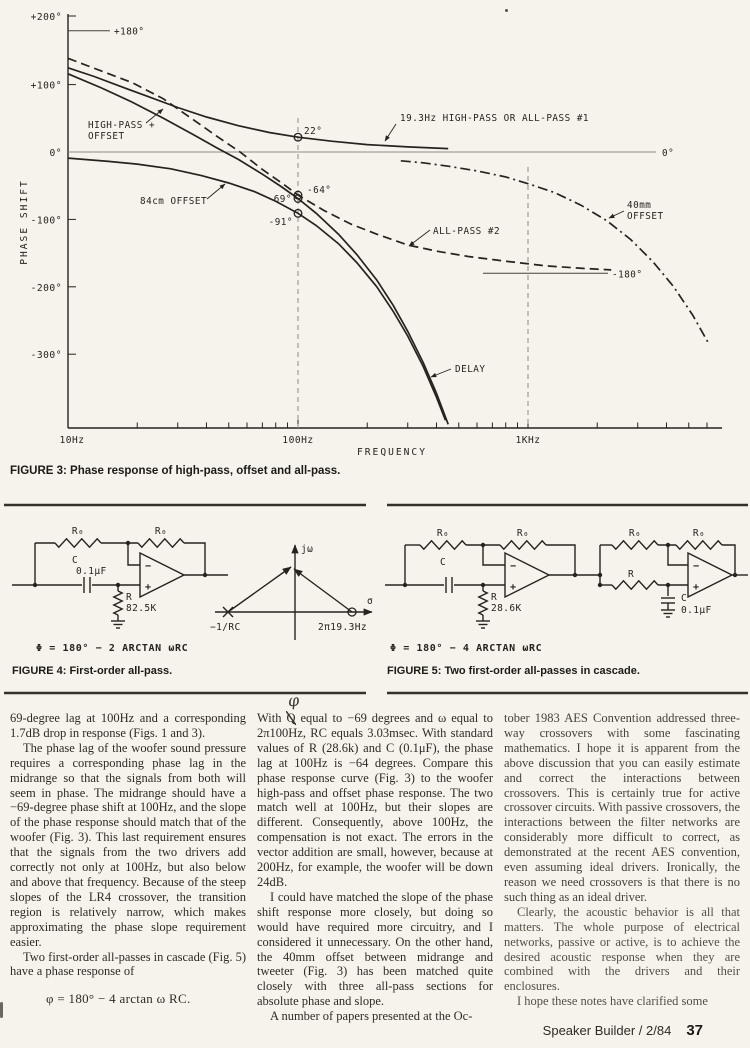 This screenshot has width=750, height=1048. Describe the element at coordinates (470, 369) in the screenshot. I see `delay-label: DELAY` at that location.